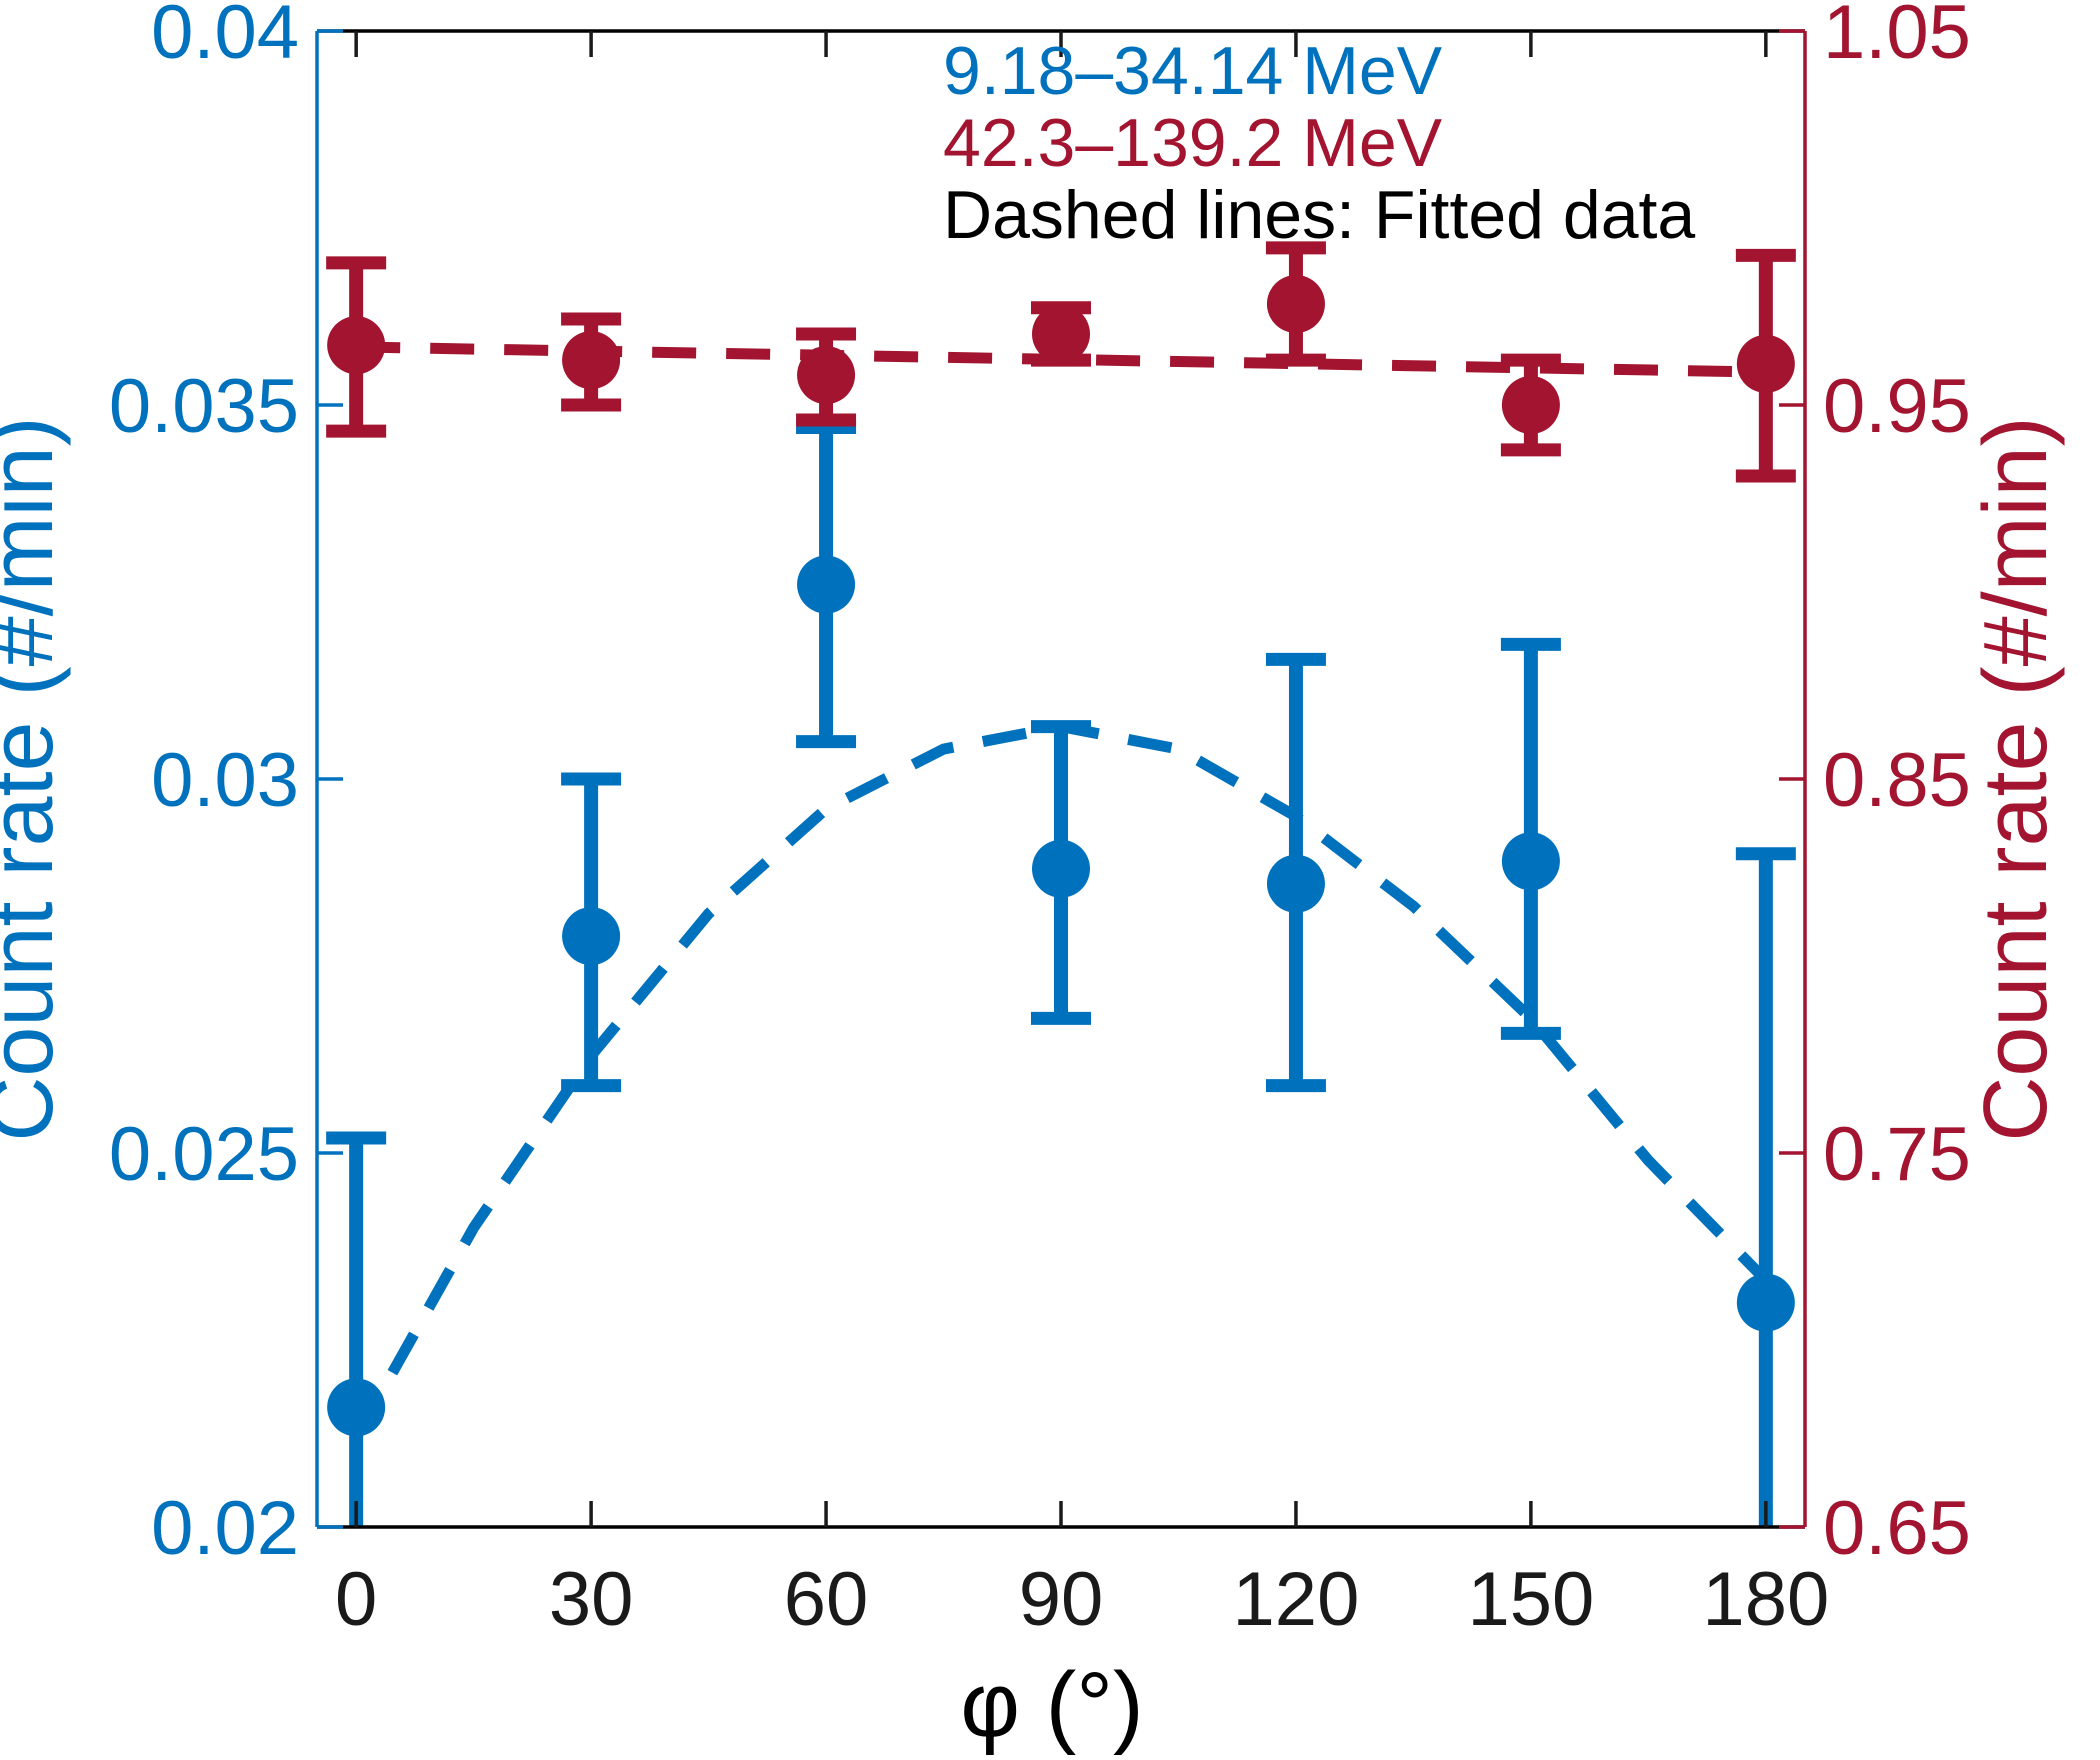  What do you see at coordinates (826, 1599) in the screenshot?
I see `x-tick-label: 60` at bounding box center [826, 1599].